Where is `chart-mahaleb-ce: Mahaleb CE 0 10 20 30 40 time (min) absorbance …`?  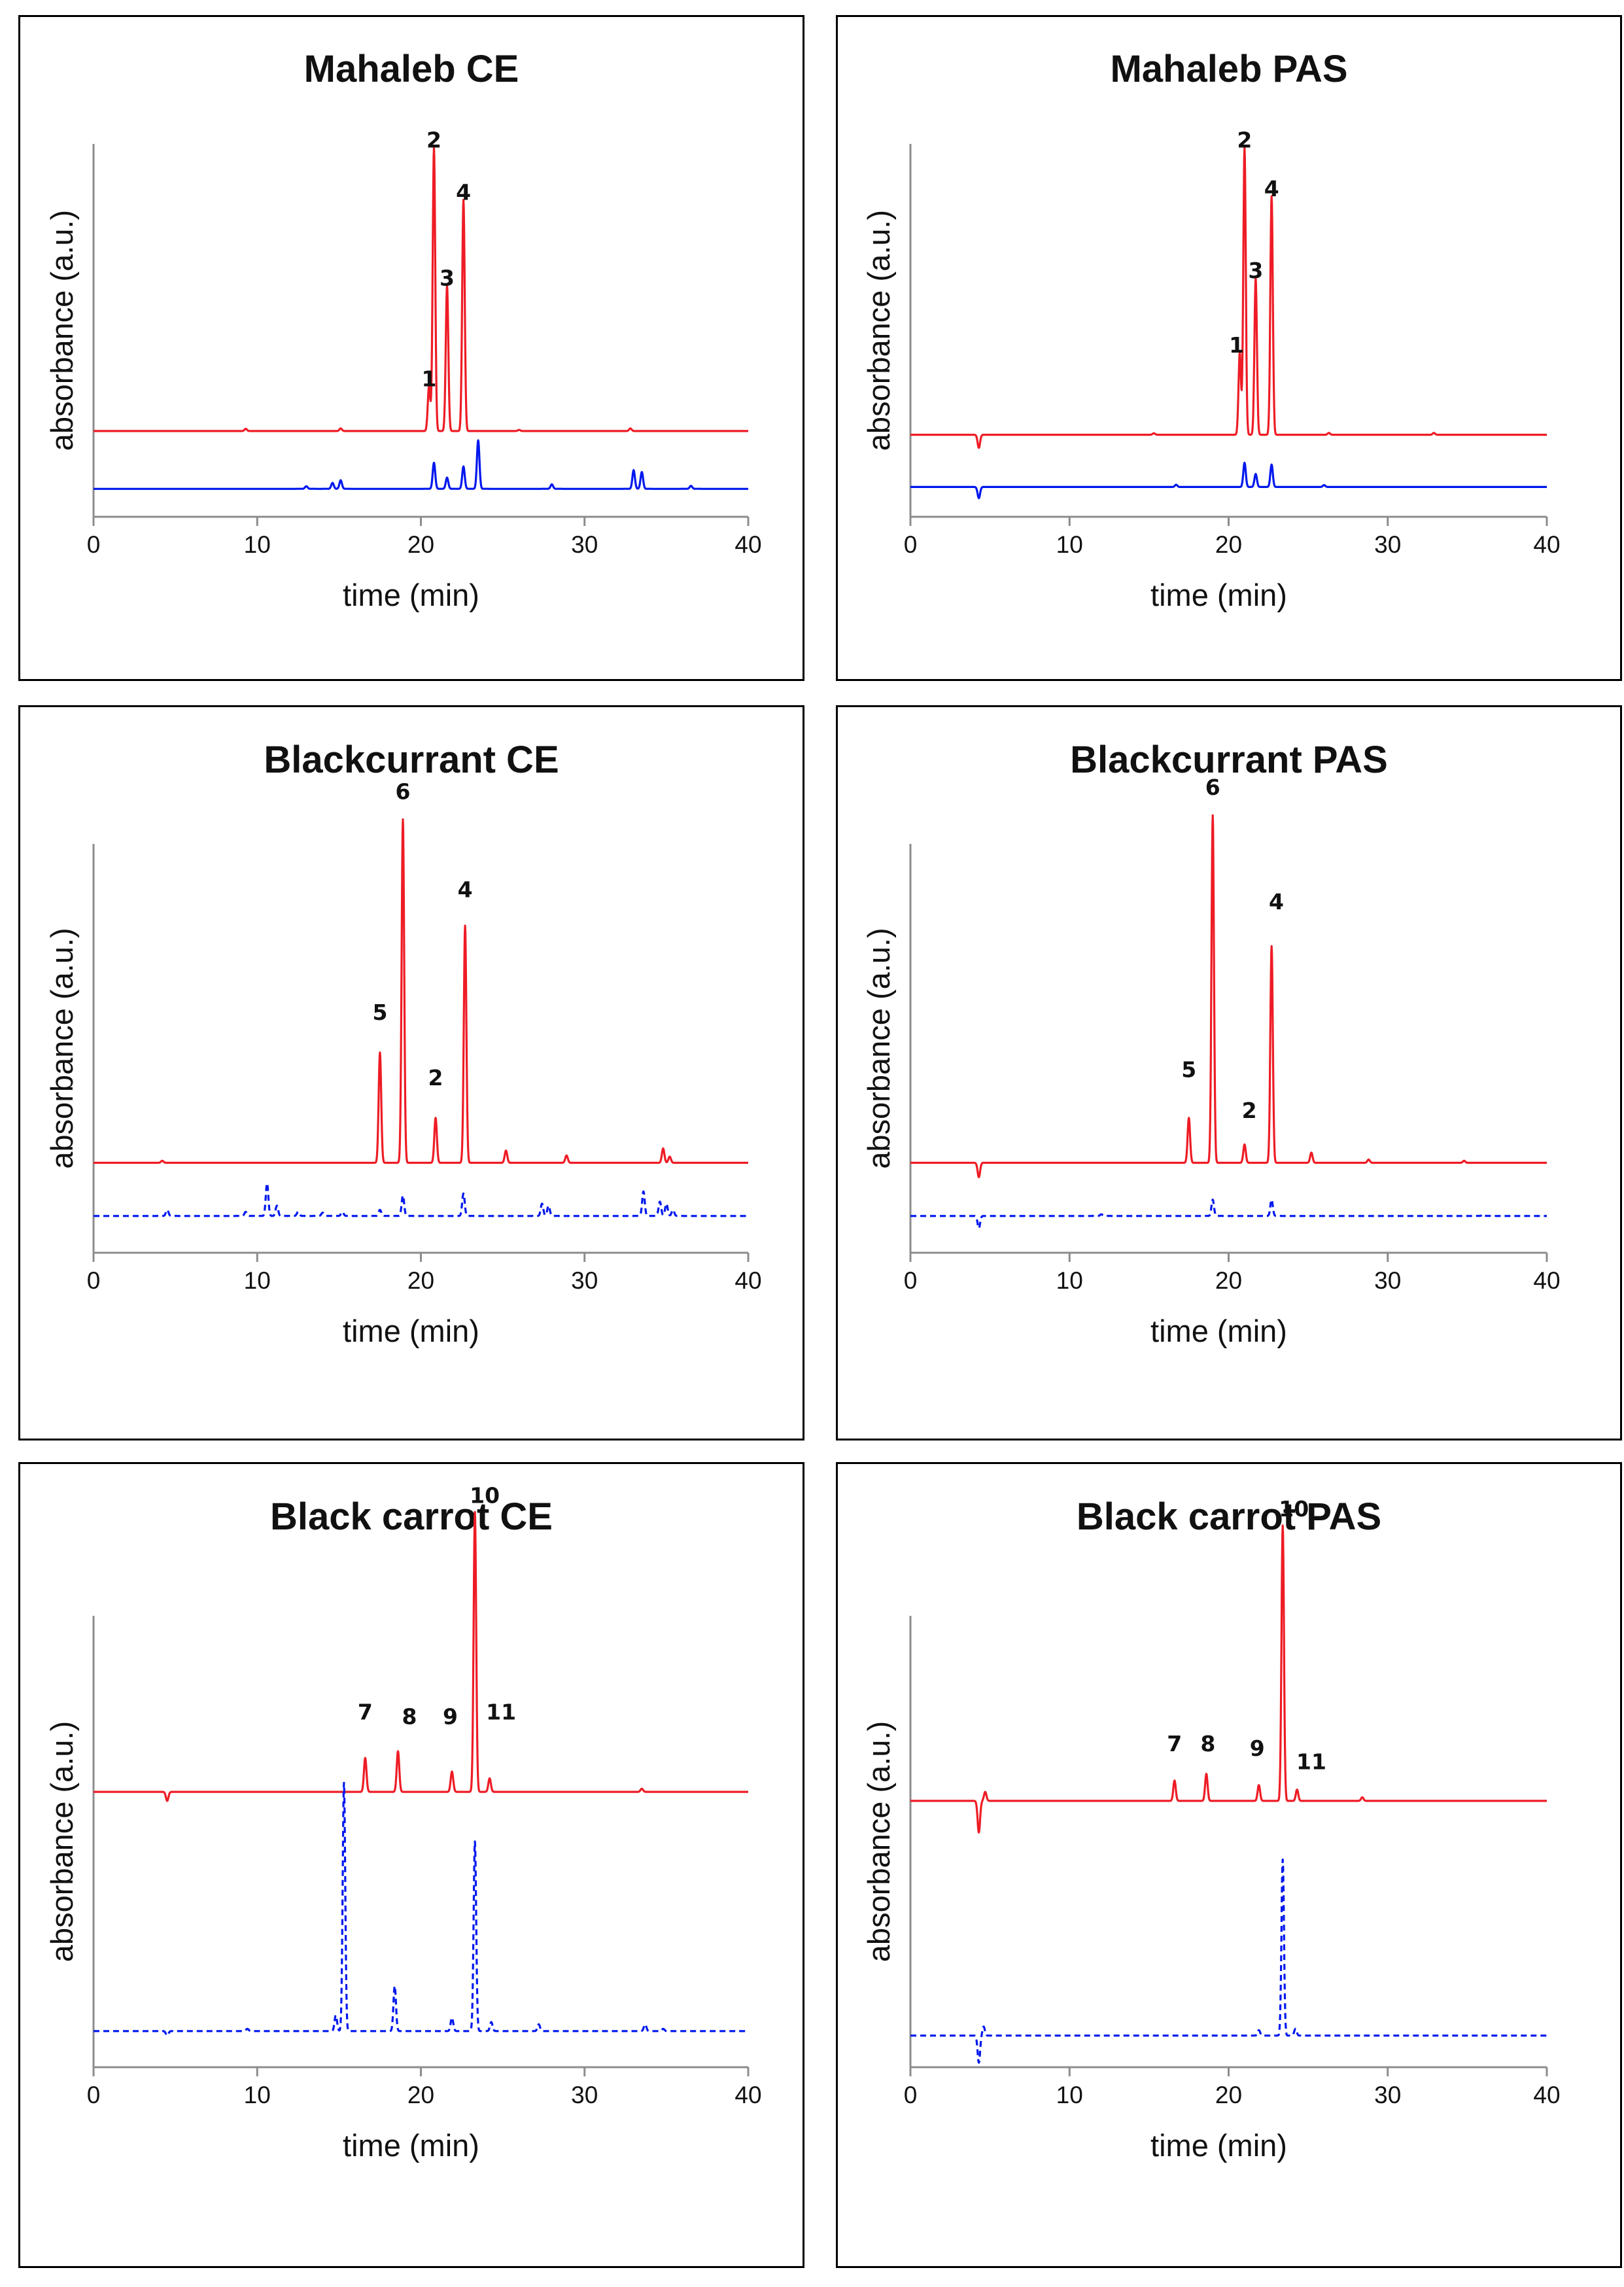
chart-mahaleb-ce: Mahaleb CE 0 10 20 30 40 time (min) absorbance … is located at coordinates (403, 330).